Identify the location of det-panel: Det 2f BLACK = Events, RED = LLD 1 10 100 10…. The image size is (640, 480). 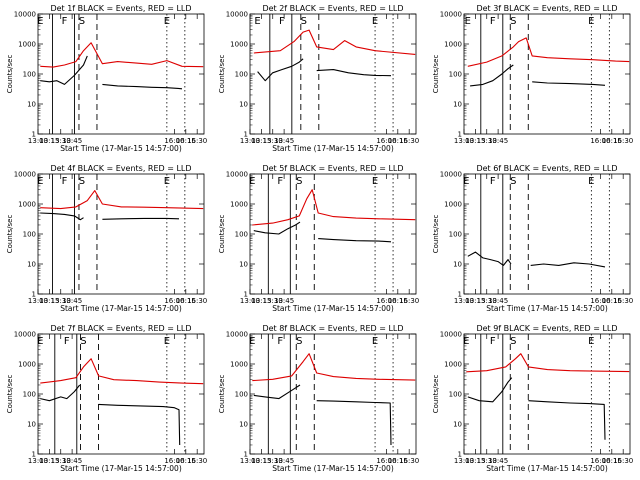
(318, 78).